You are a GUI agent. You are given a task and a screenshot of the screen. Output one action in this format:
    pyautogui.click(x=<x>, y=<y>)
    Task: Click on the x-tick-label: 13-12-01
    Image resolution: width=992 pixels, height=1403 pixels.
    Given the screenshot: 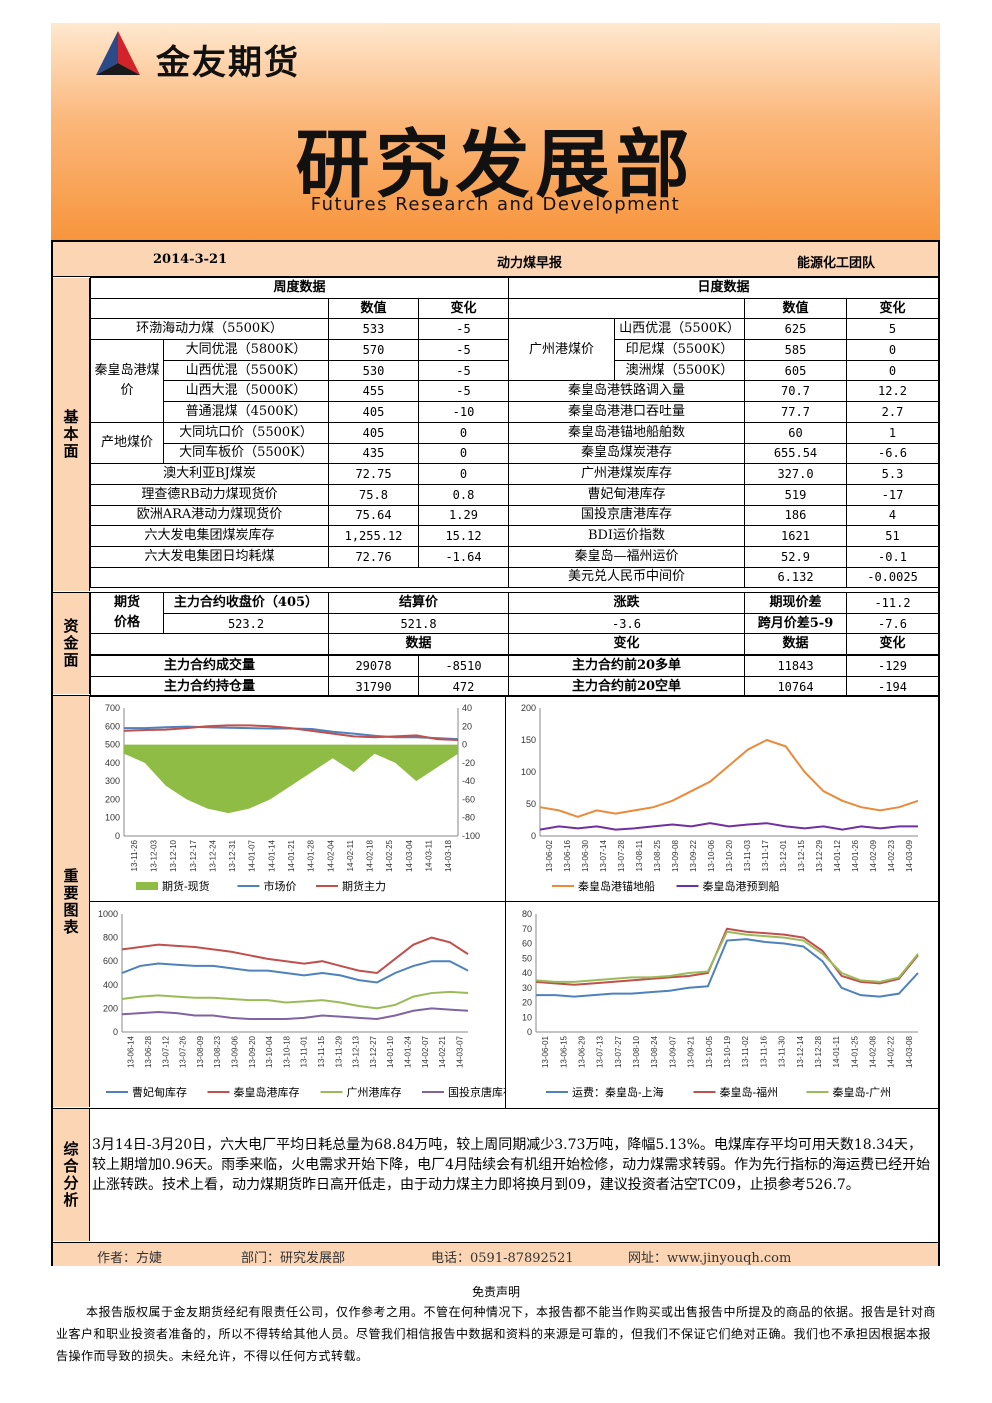 What is the action you would take?
    pyautogui.click(x=783, y=855)
    